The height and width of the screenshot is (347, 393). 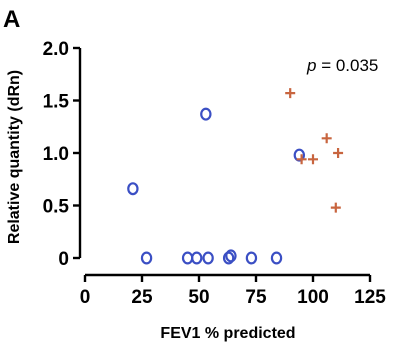 What do you see at coordinates (11, 19) in the screenshot?
I see `panel-label: A` at bounding box center [11, 19].